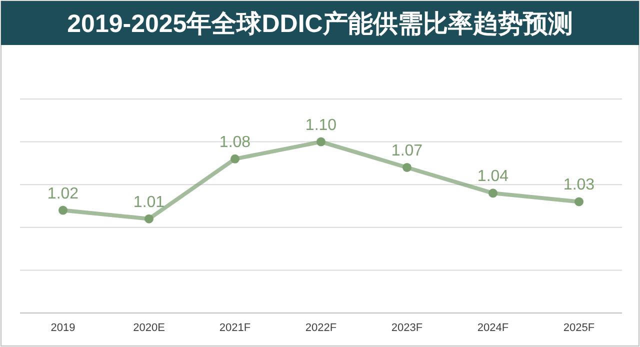 Image resolution: width=640 pixels, height=347 pixels. I want to click on chart-title: 2019-2025年全球DDIC产能供需比率趋势预测, so click(320, 24).